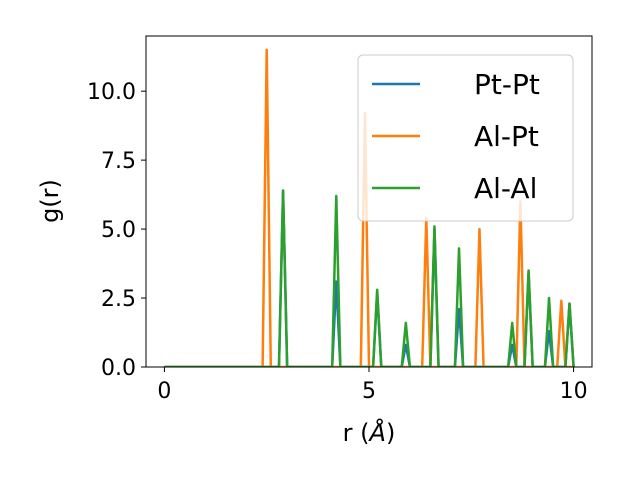 The height and width of the screenshot is (480, 640). I want to click on y-tick-label: 5.0, so click(118, 230).